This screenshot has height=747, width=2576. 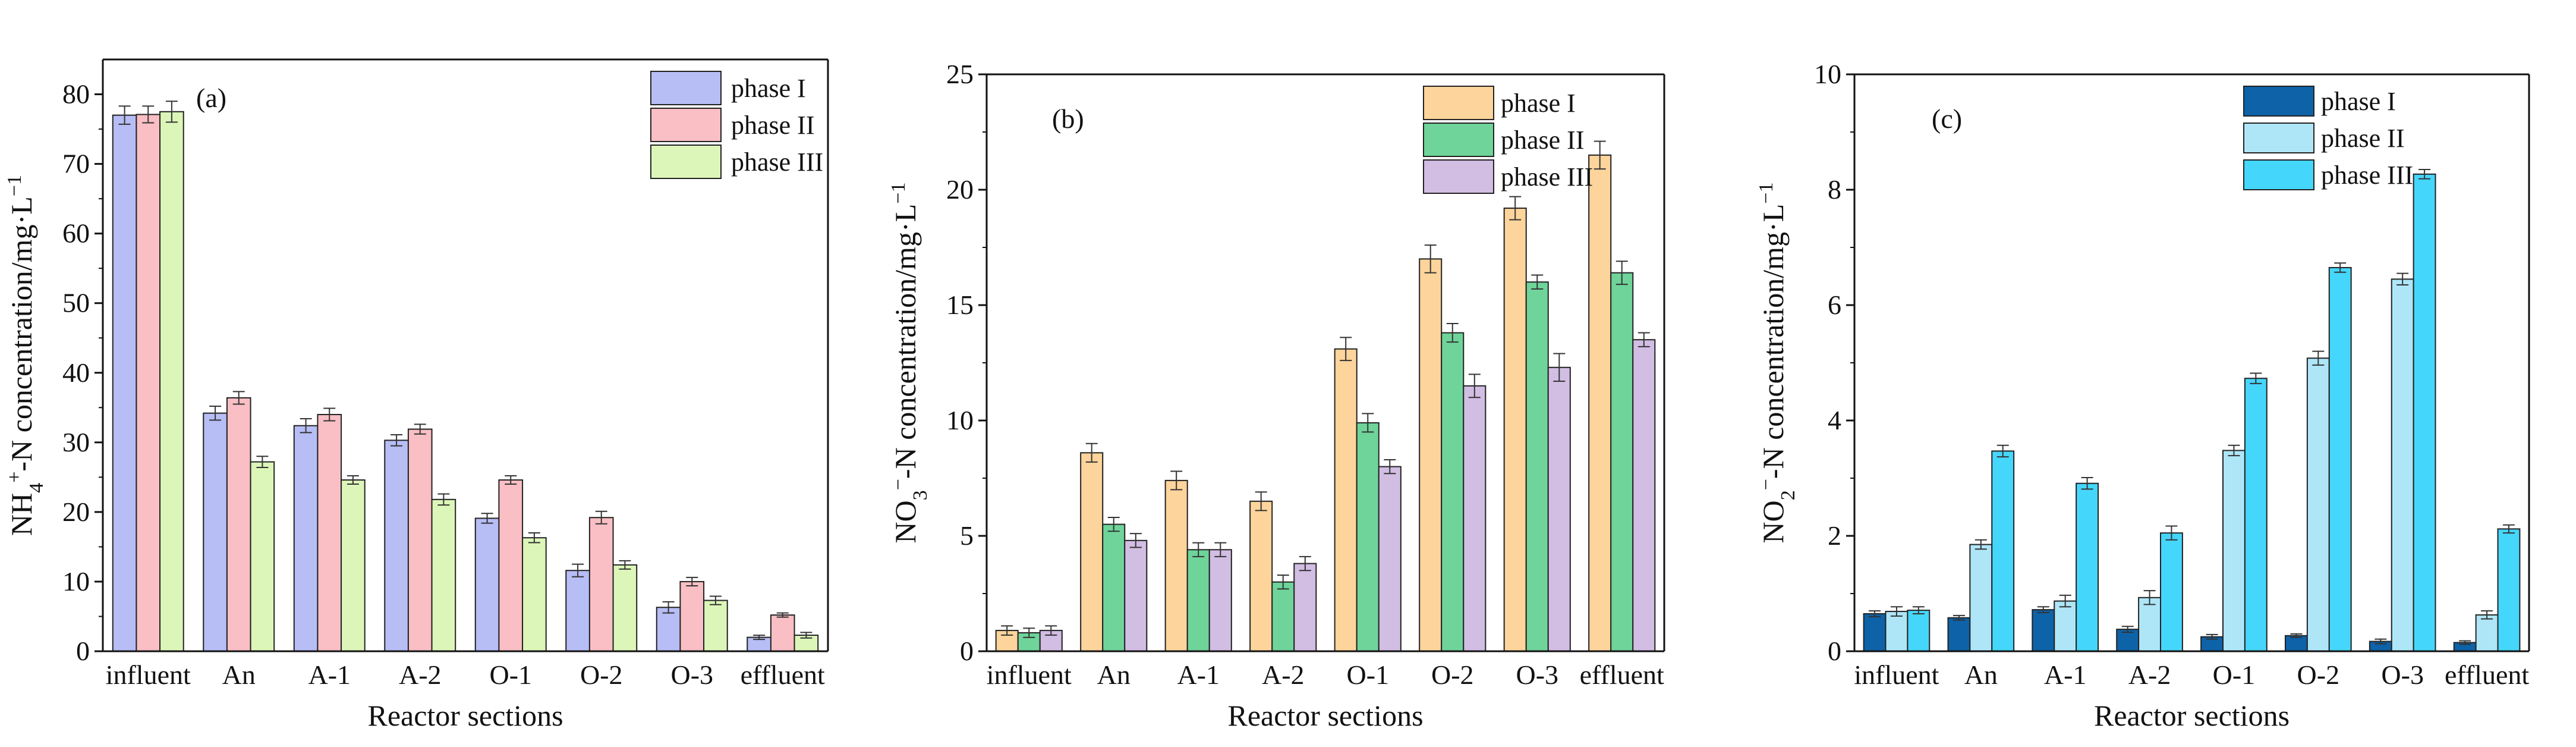 I want to click on y-tick-label: 40, so click(x=76, y=372).